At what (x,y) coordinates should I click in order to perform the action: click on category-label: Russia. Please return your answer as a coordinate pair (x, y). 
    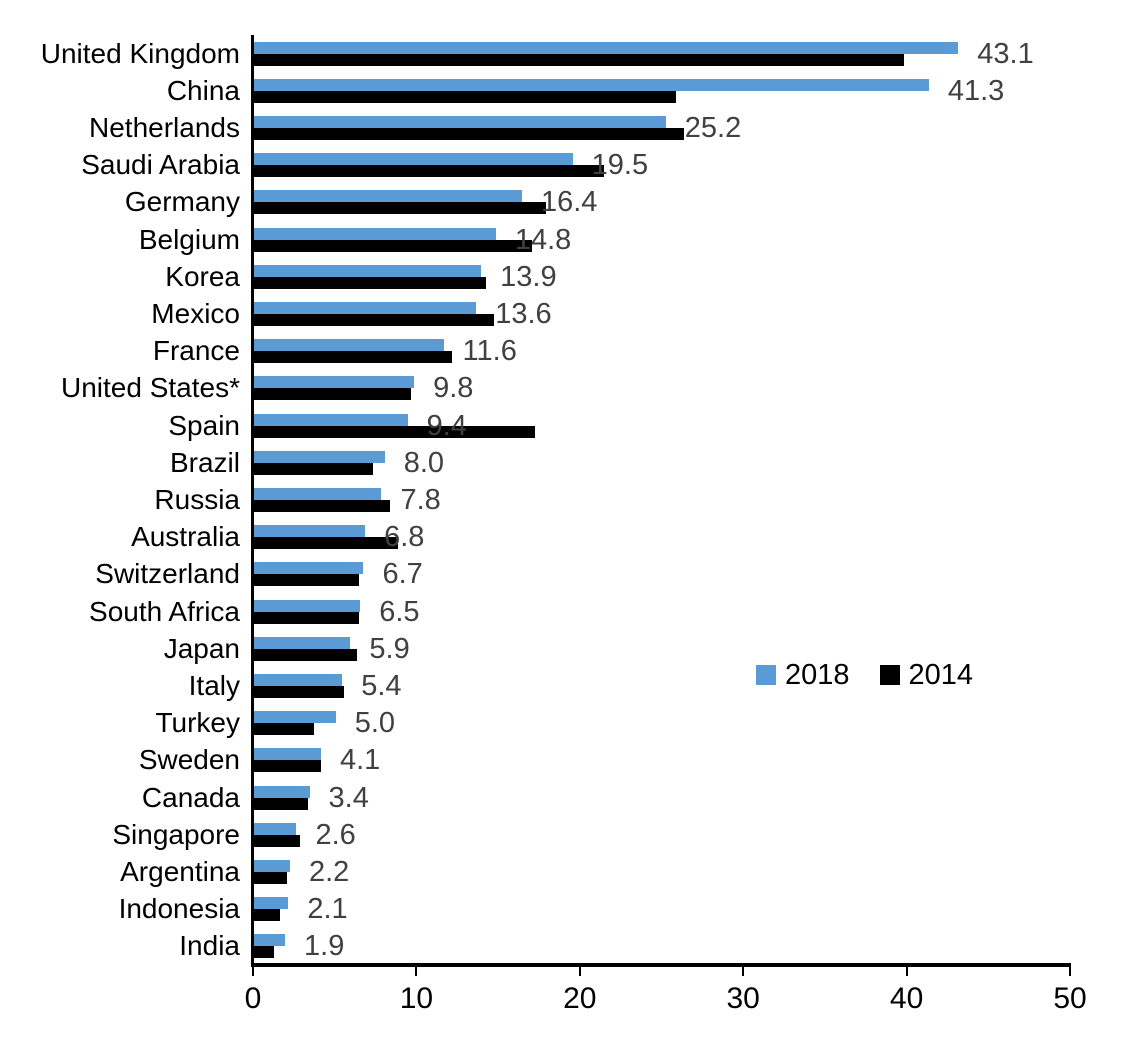
    Looking at the image, I should click on (197, 499).